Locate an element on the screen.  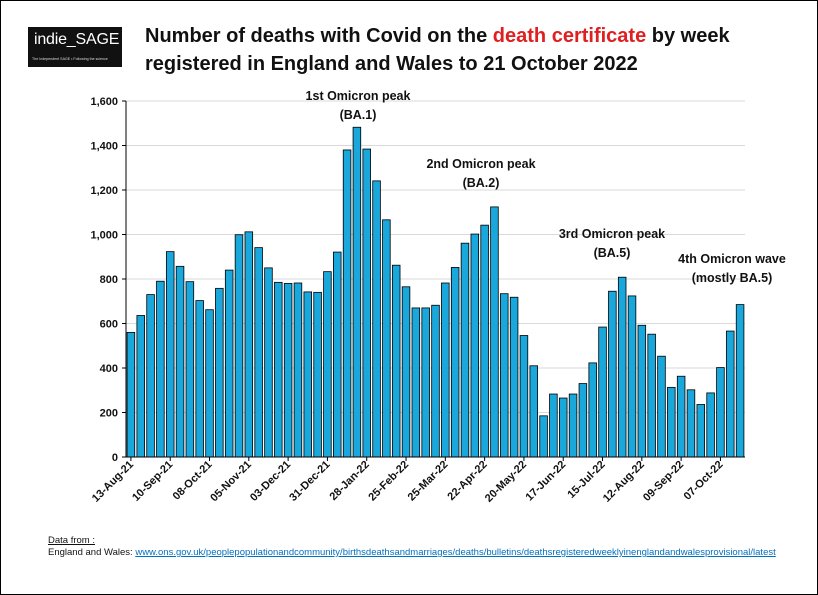
annotation-sublabel: (BA.5) is located at coordinates (612, 253).